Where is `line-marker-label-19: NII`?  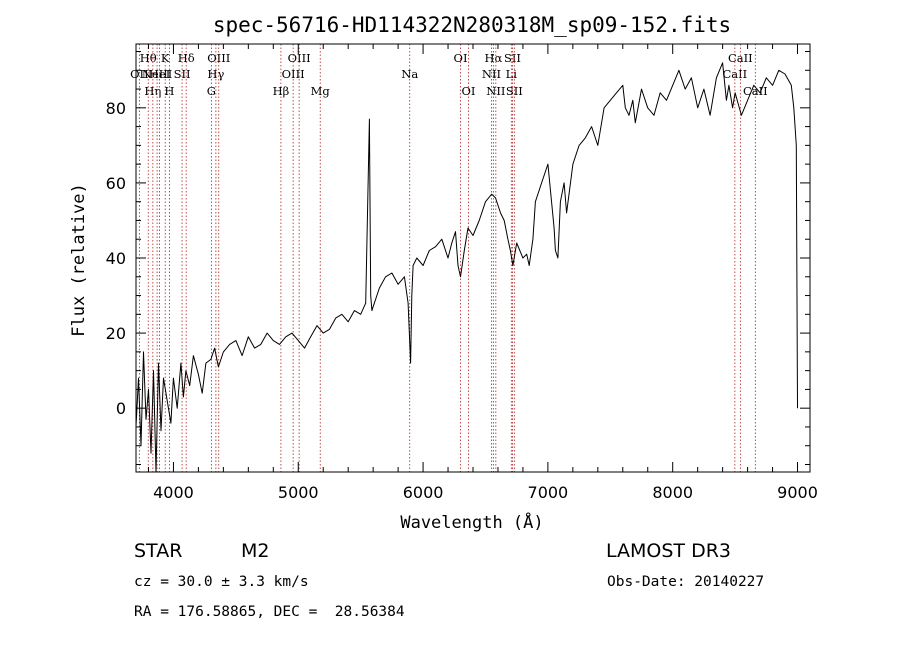
line-marker-label-19: NII is located at coordinates (491, 74).